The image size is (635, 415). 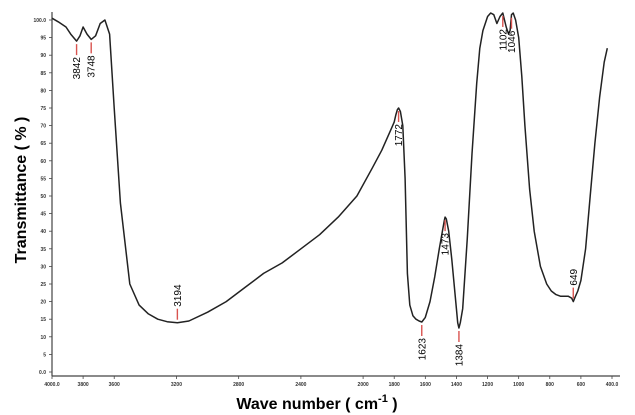 What do you see at coordinates (176, 385) in the screenshot?
I see `x-tick-label: 3200` at bounding box center [176, 385].